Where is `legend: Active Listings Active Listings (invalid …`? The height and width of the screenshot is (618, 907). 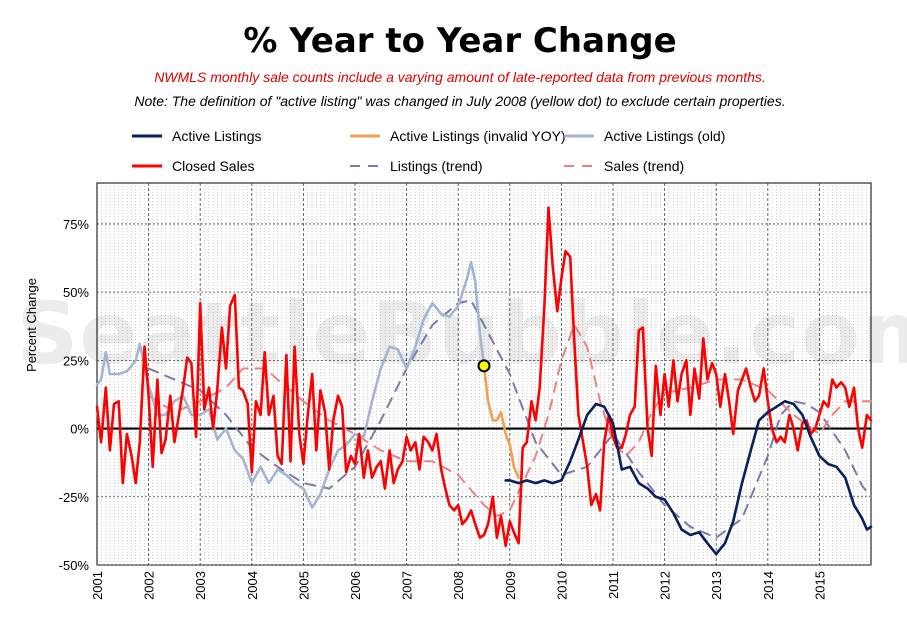
legend: Active Listings Active Listings (invalid … is located at coordinates (428, 151).